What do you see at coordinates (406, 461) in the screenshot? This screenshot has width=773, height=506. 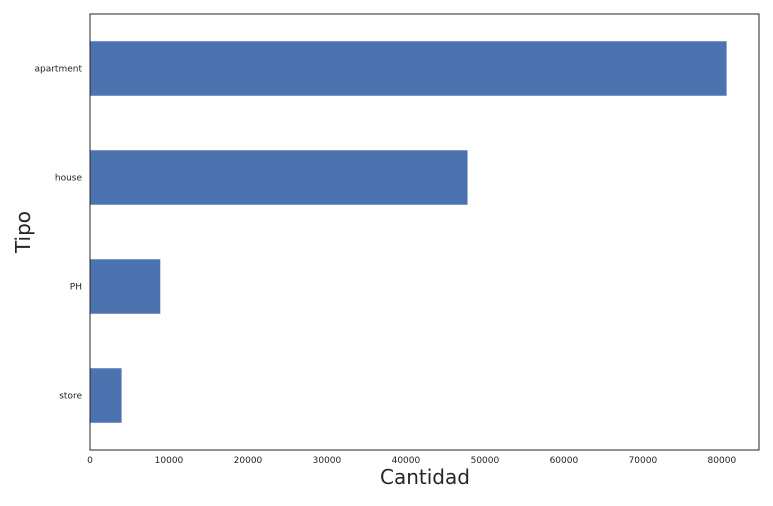 I see `x-tick-label-40000: 40000` at bounding box center [406, 461].